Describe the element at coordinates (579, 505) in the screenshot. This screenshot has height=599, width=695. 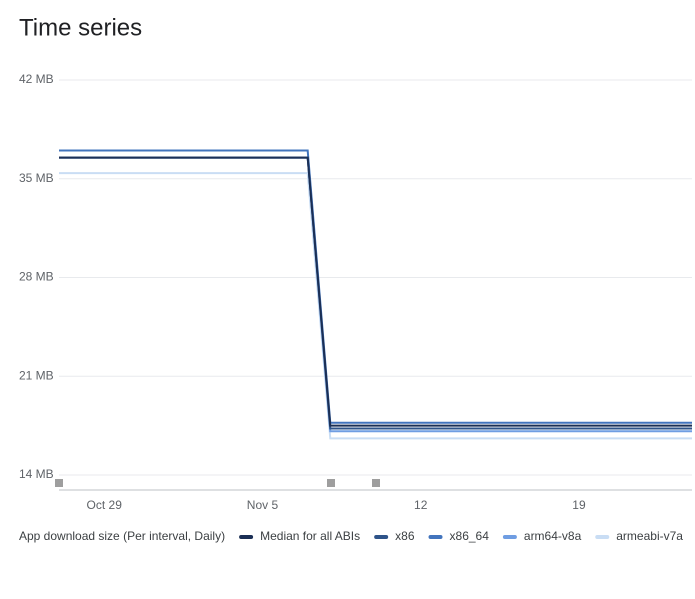
I see `x-tick-label: 19` at that location.